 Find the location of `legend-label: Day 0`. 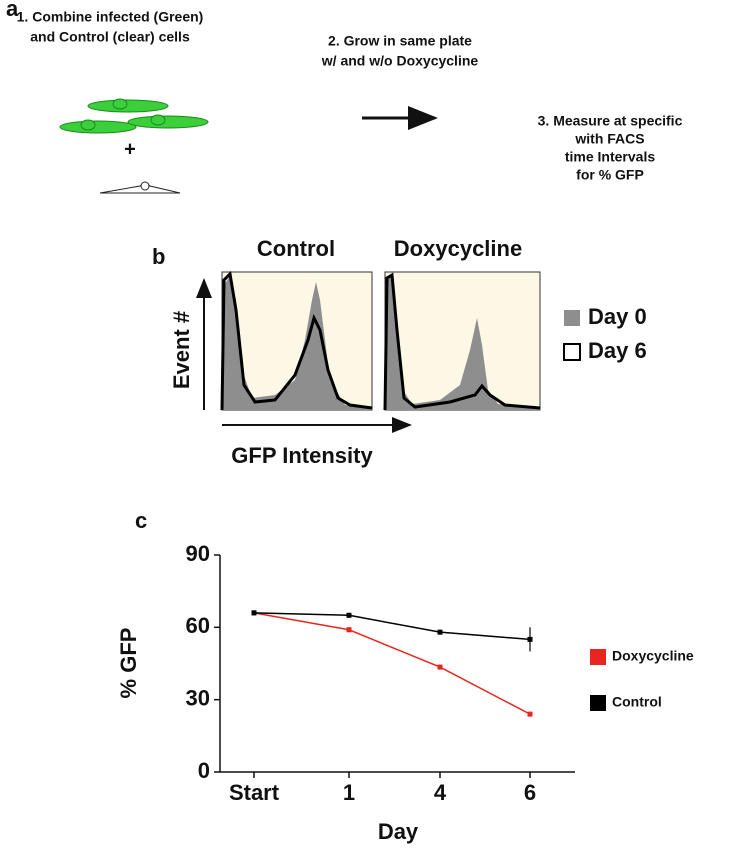

legend-label: Day 0 is located at coordinates (617, 316).